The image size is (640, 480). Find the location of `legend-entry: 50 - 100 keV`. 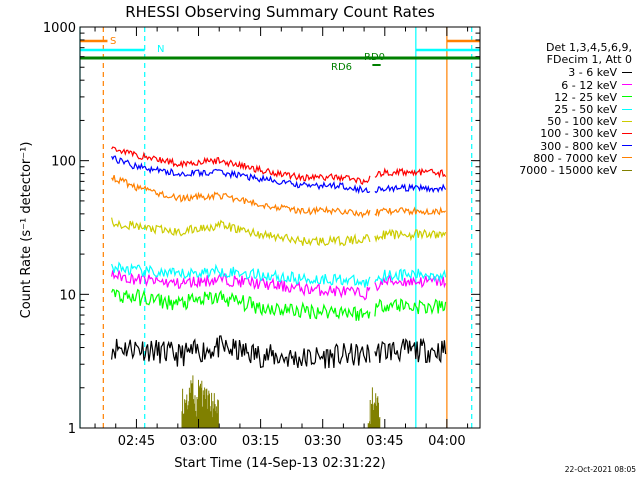

legend-entry: 50 - 100 keV is located at coordinates (549, 122).